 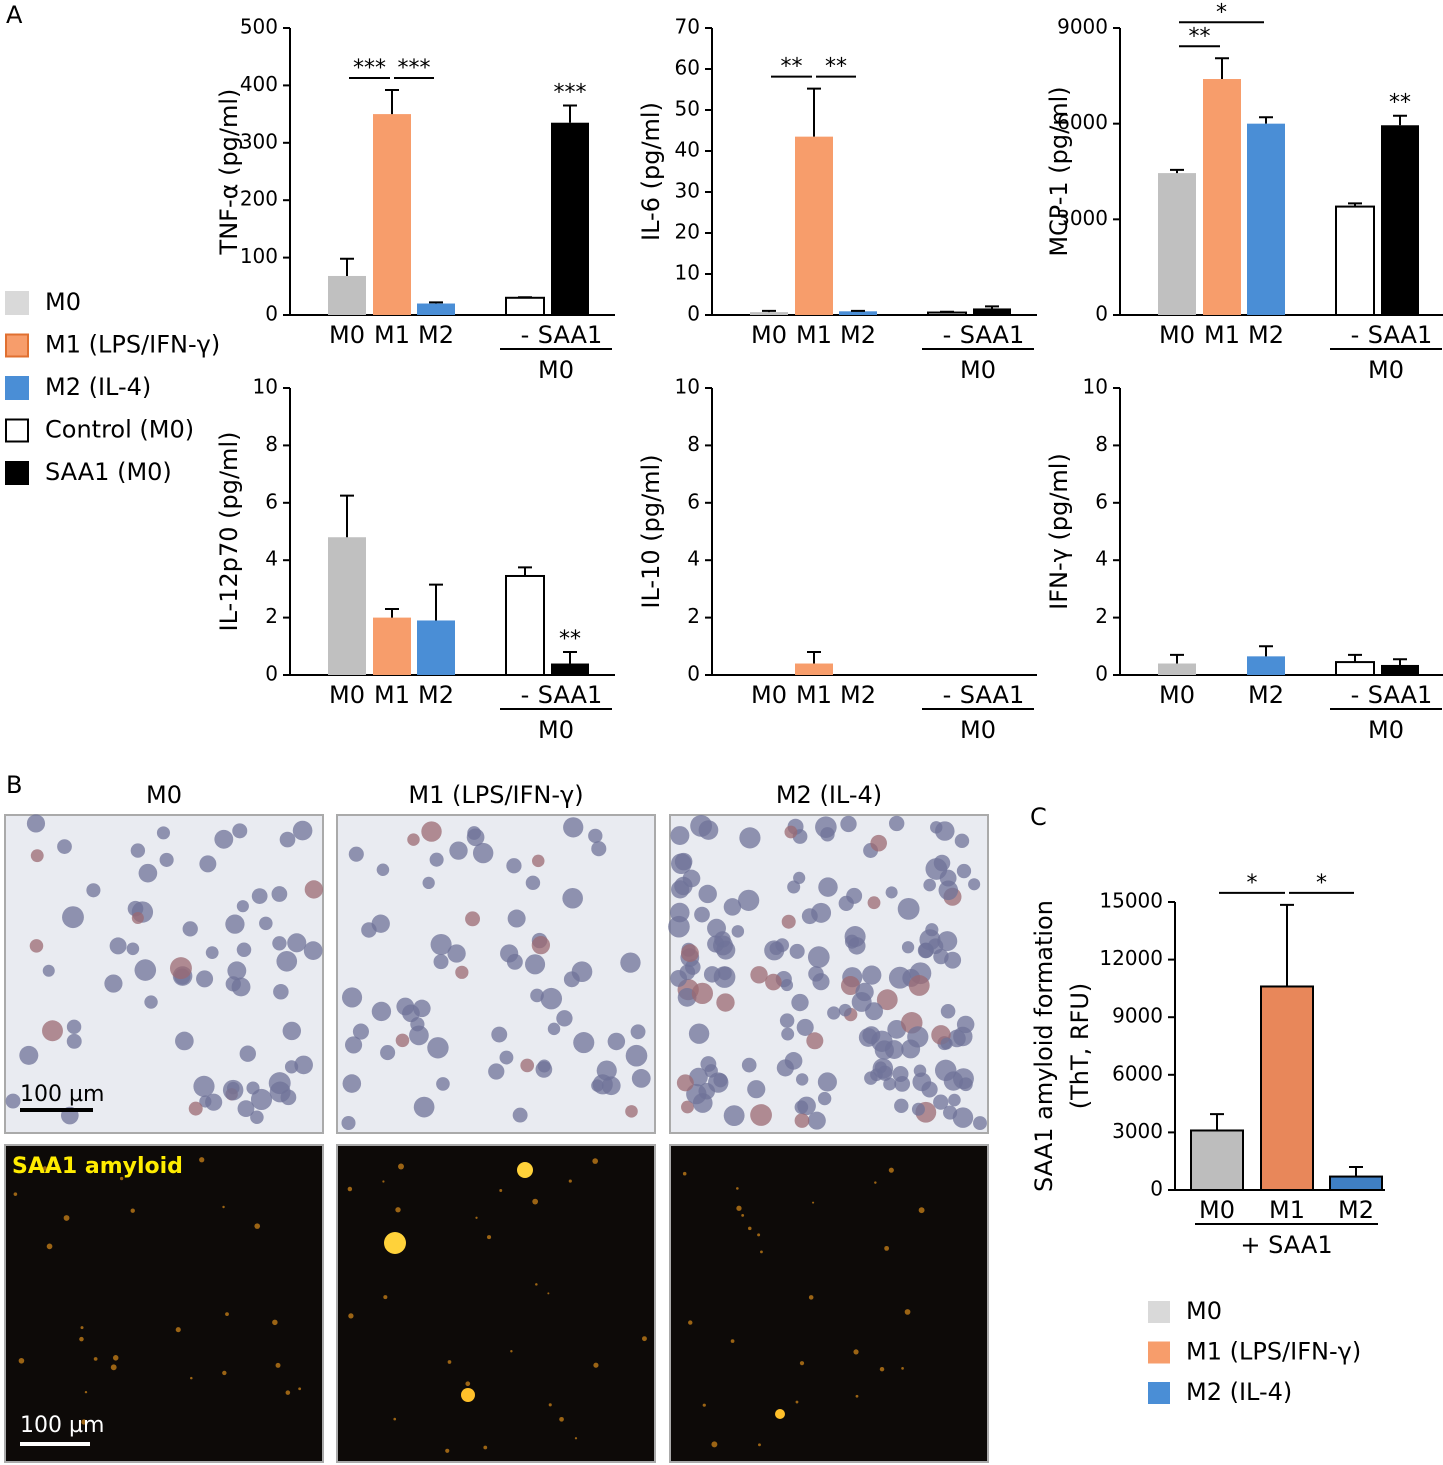 I want to click on group-label: + SAA1, so click(x=1286, y=1245).